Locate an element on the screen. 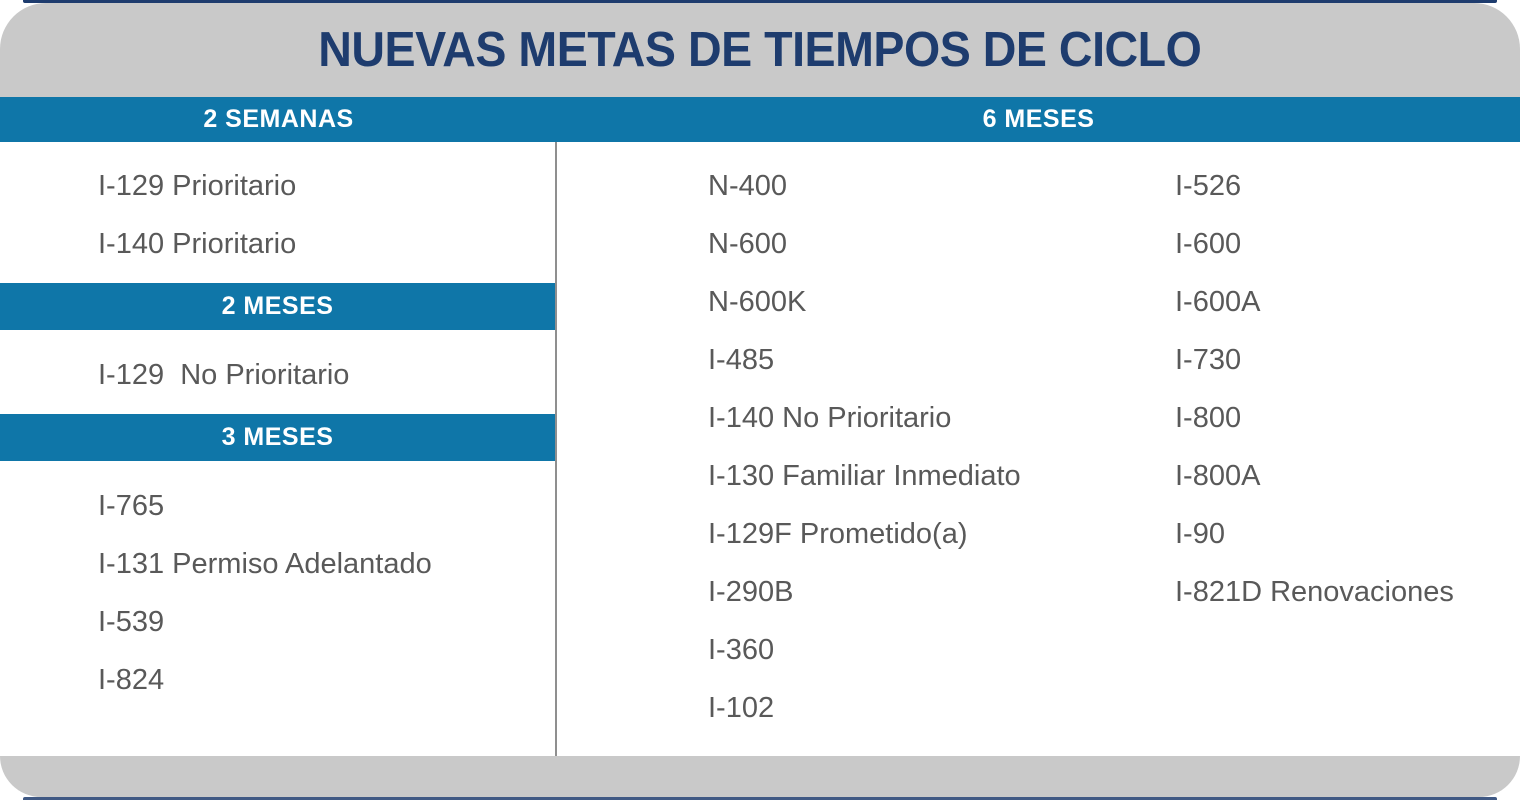 The height and width of the screenshot is (800, 1520). form-list-item: N-600 is located at coordinates (747, 243).